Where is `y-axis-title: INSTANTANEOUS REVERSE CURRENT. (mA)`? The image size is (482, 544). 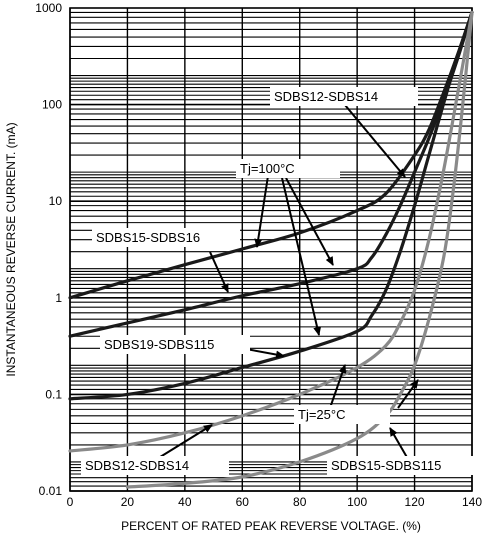 y-axis-title: INSTANTANEOUS REVERSE CURRENT. (mA) is located at coordinates (11, 249).